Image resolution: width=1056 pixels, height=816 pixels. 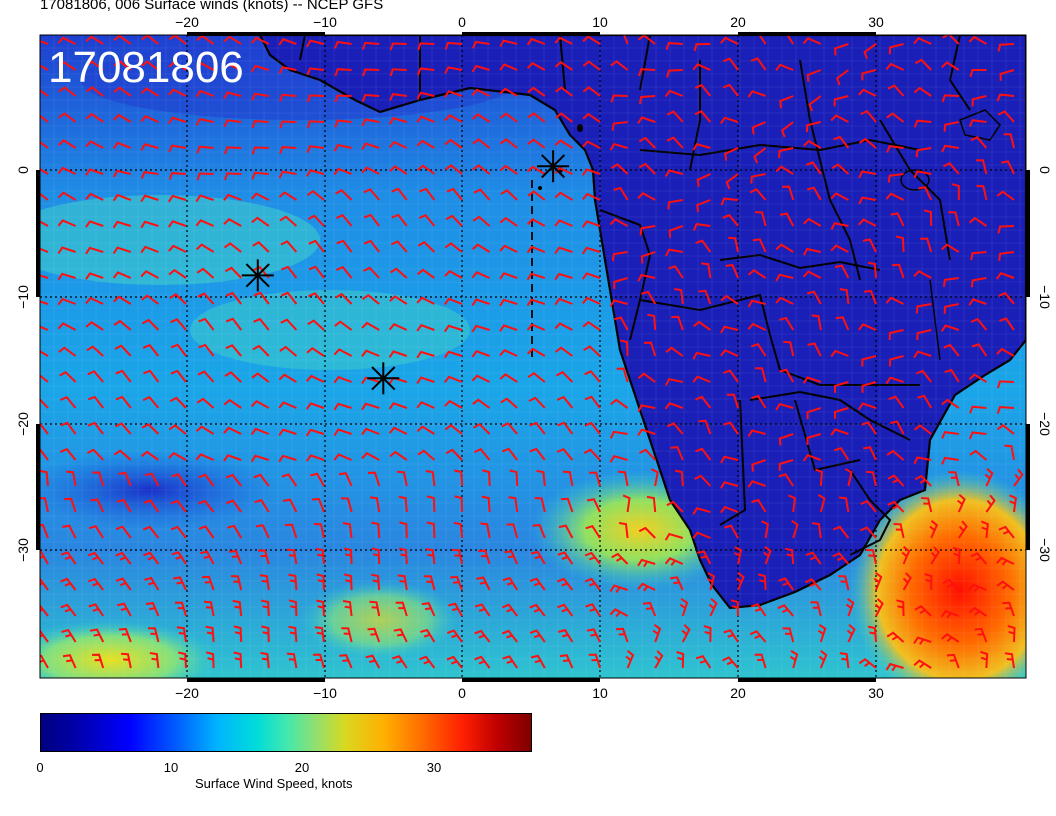 What do you see at coordinates (325, 22) in the screenshot?
I see `lon-tick-label: −10` at bounding box center [325, 22].